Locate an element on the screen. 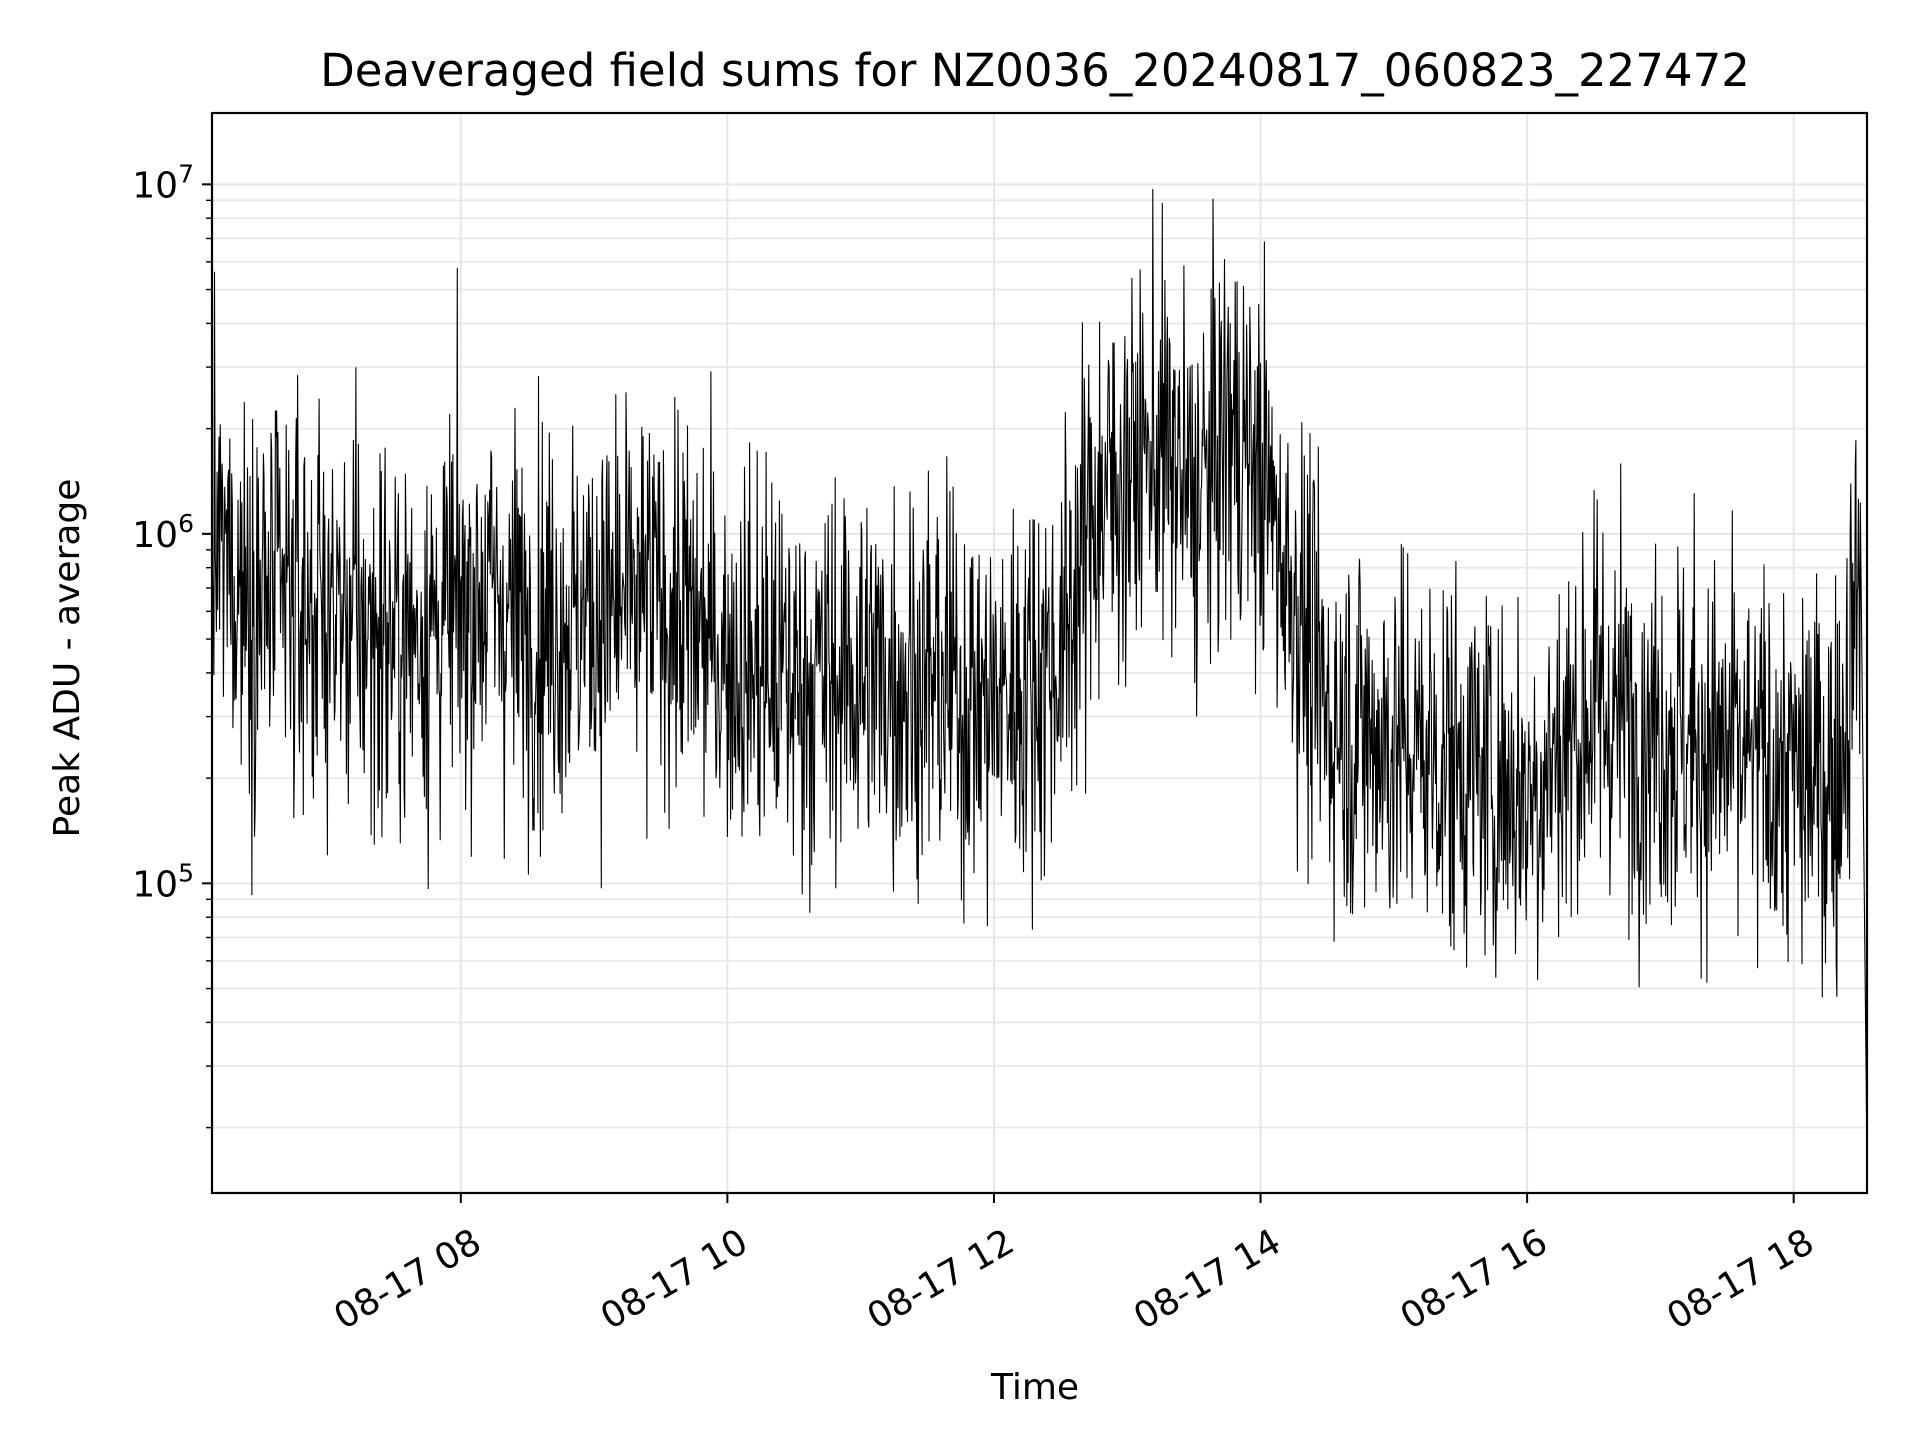  x-axis-label: Time is located at coordinates (1034, 1387).